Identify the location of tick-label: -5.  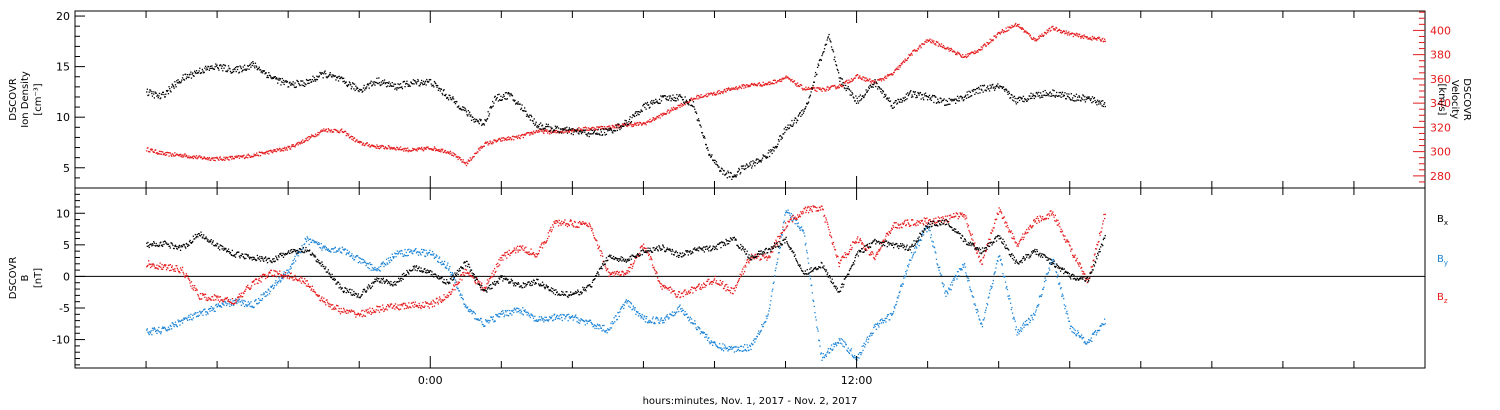
(64, 308).